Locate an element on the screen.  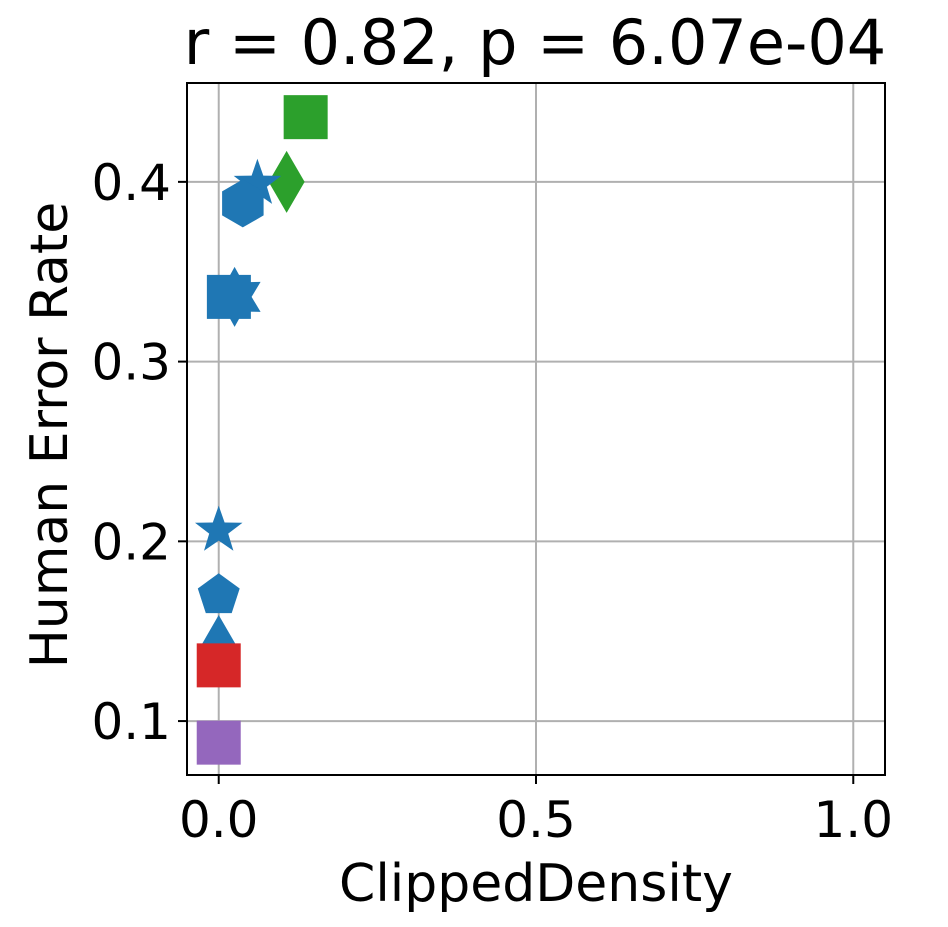
pentagon-marker is located at coordinates (218, 593).